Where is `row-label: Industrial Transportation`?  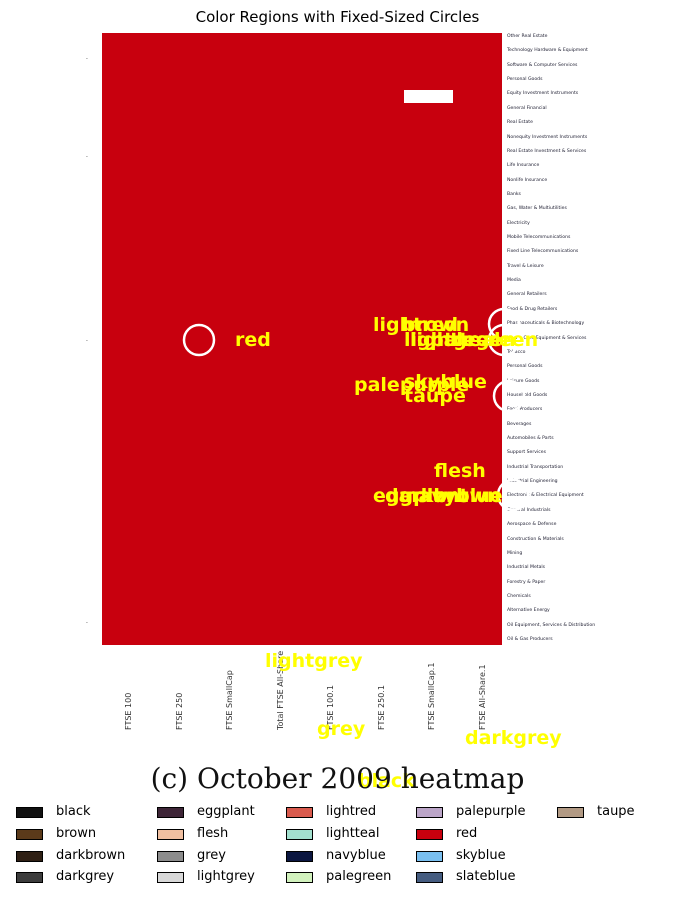 row-label: Industrial Transportation is located at coordinates (535, 467).